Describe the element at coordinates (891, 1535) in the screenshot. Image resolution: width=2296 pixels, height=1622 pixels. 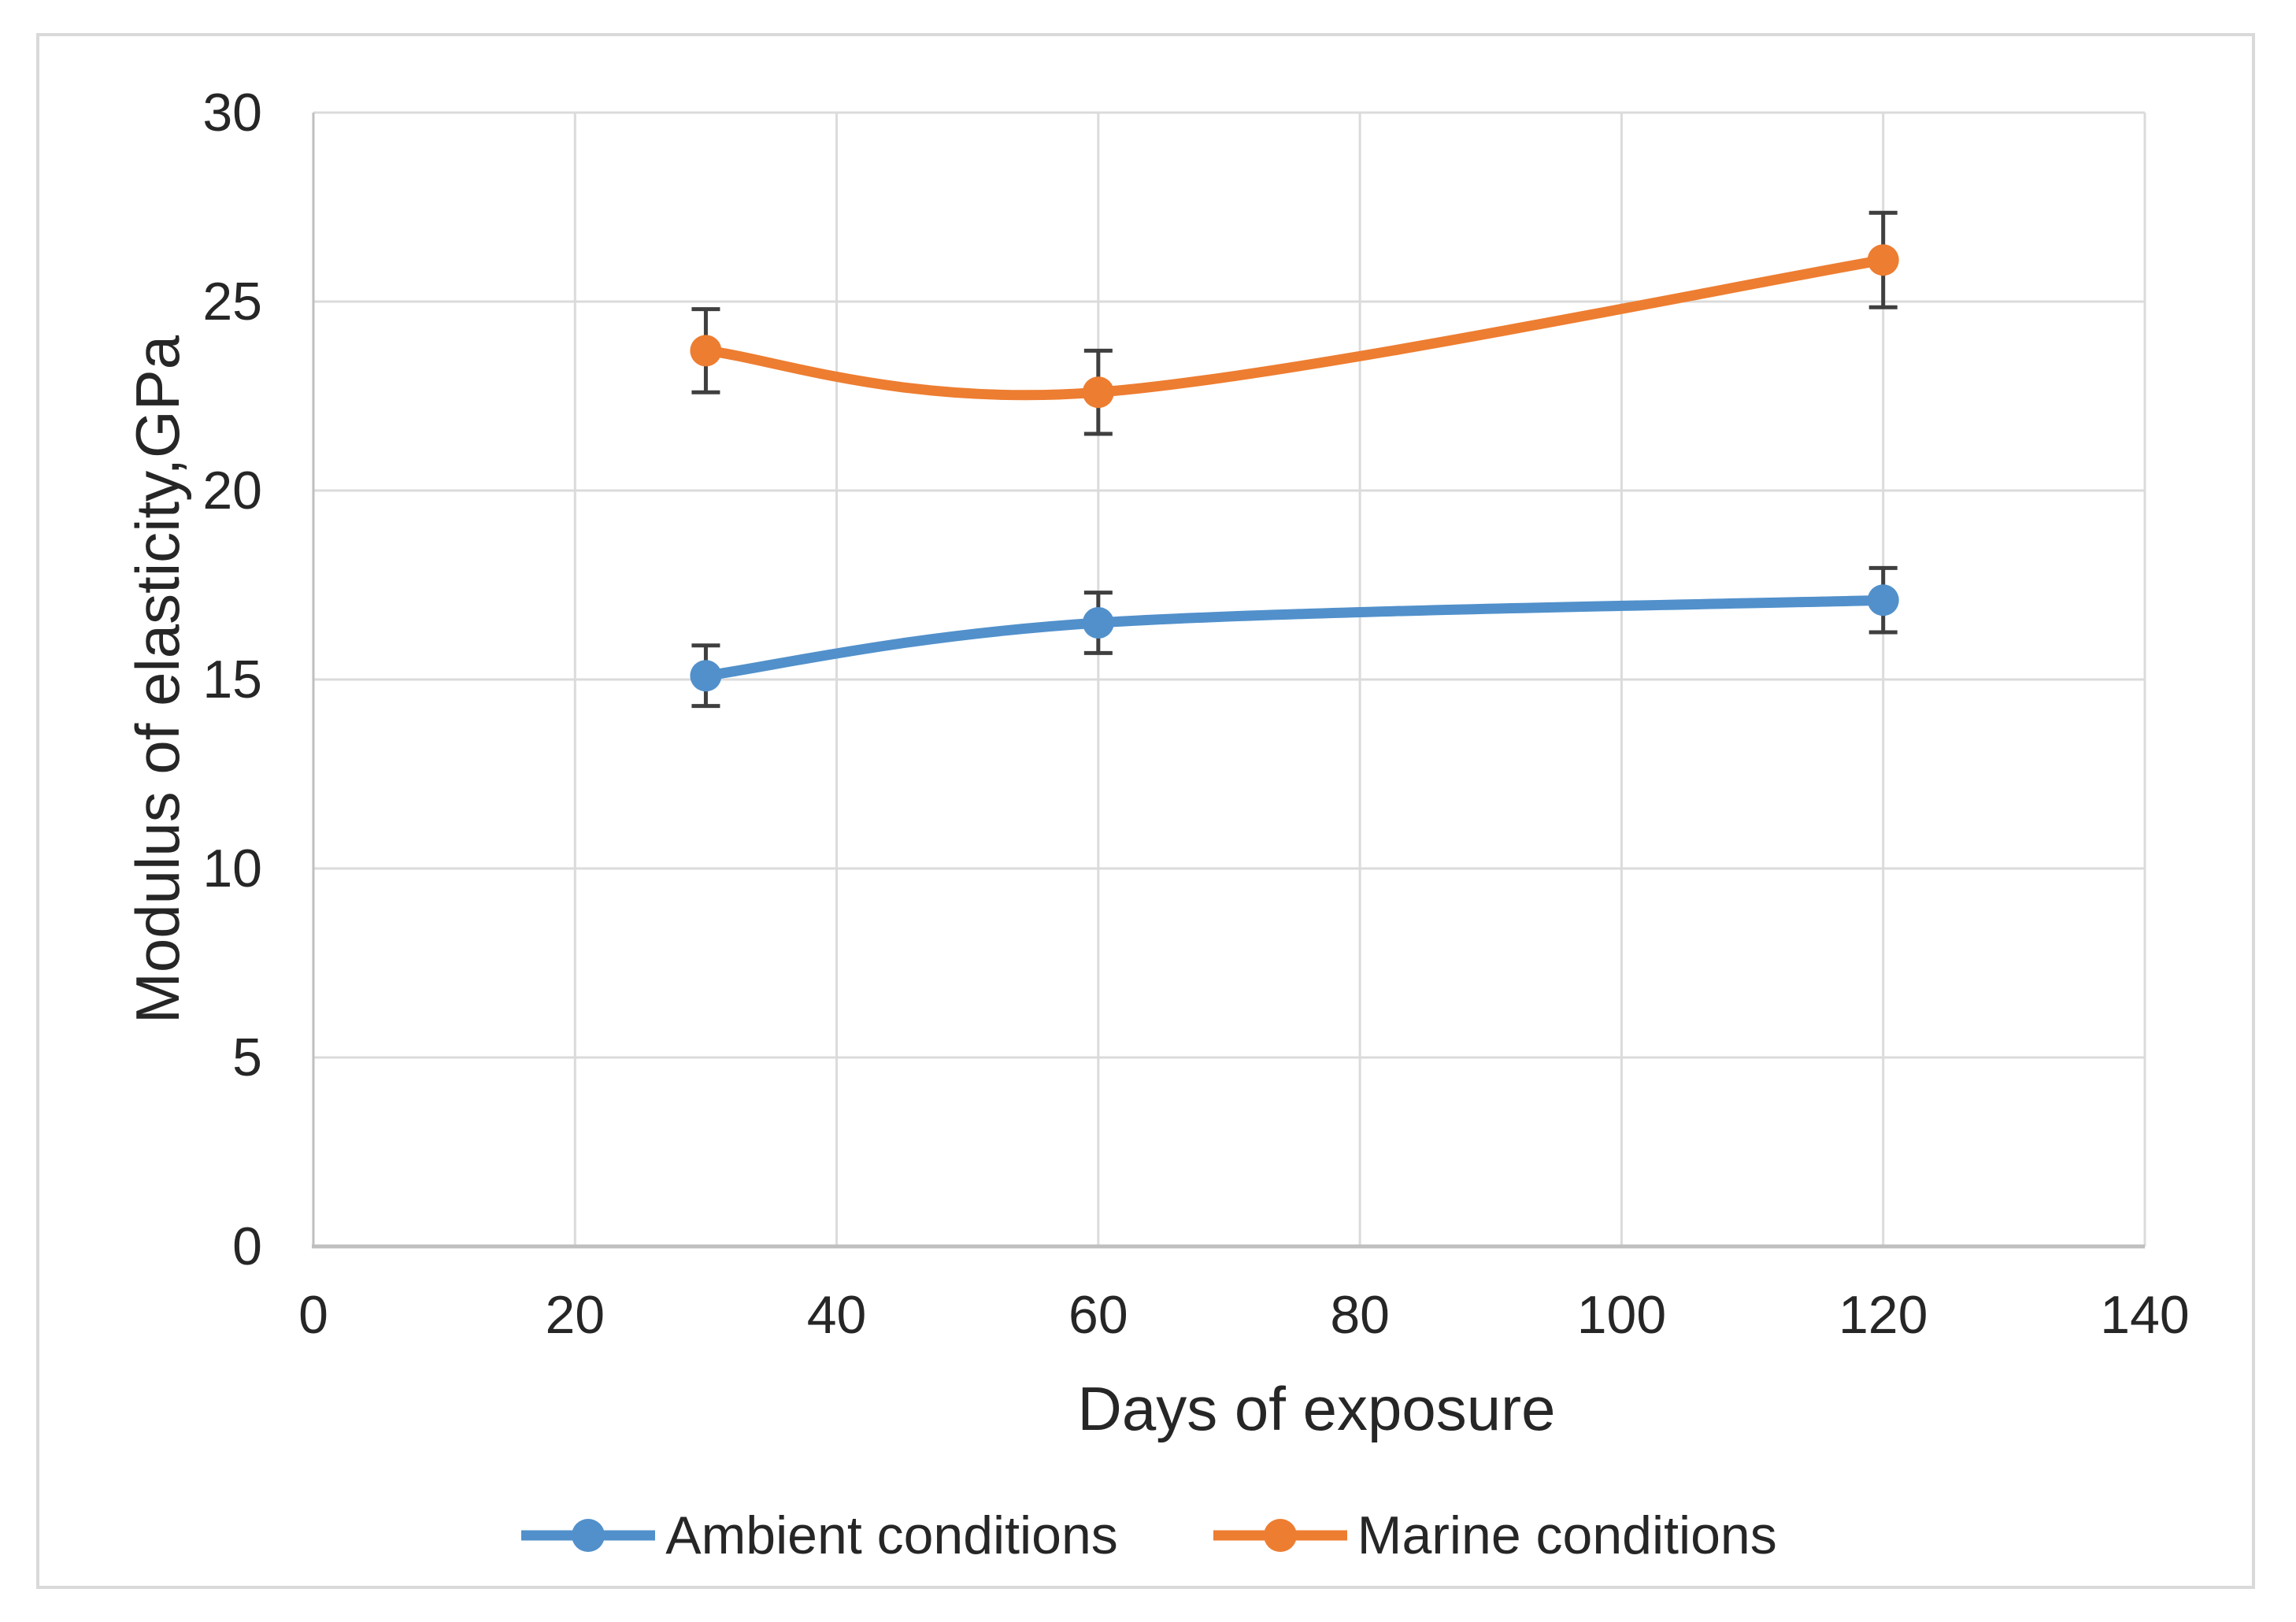
I see `legend-label: Ambient conditions` at that location.